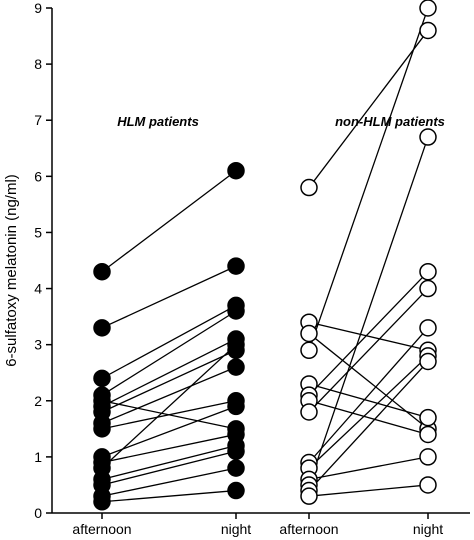  Describe the element at coordinates (38, 345) in the screenshot. I see `y-tick-label-3: 3` at that location.